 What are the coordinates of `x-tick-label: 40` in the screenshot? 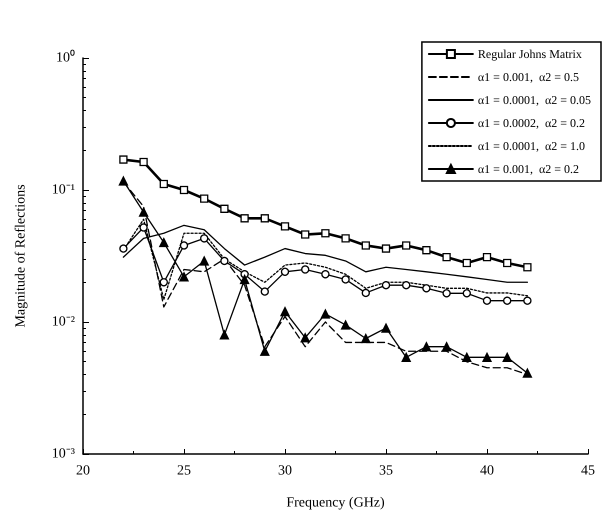 It's located at (487, 471).